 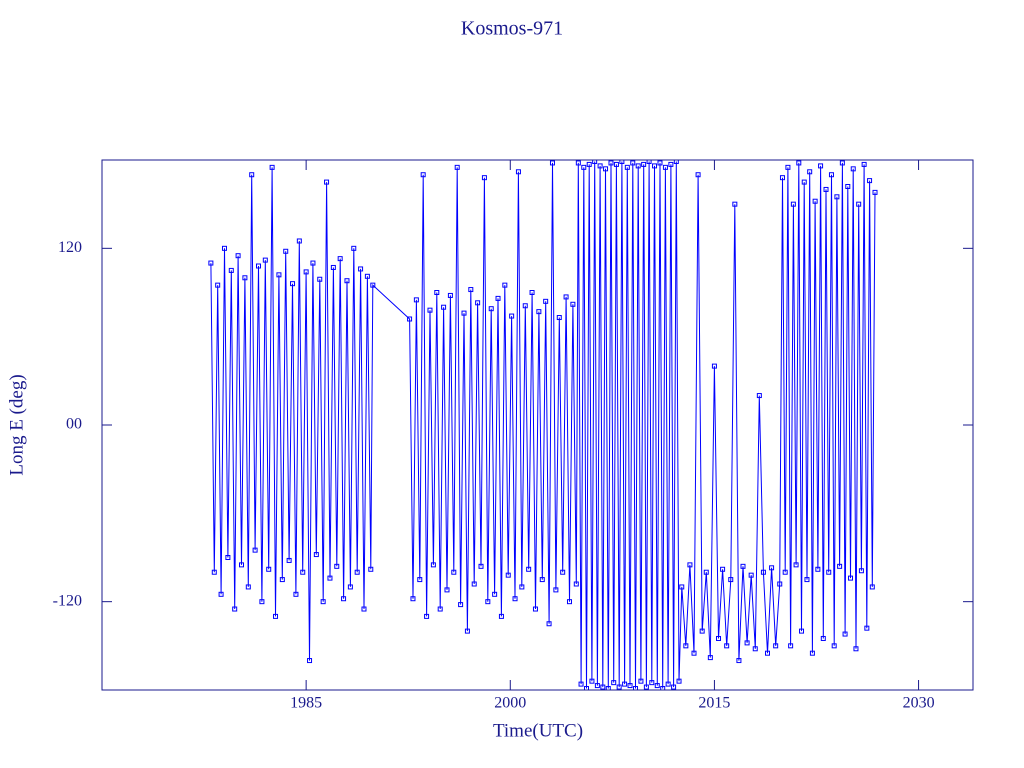 I want to click on chart-title: Kosmos-971, so click(x=512, y=29).